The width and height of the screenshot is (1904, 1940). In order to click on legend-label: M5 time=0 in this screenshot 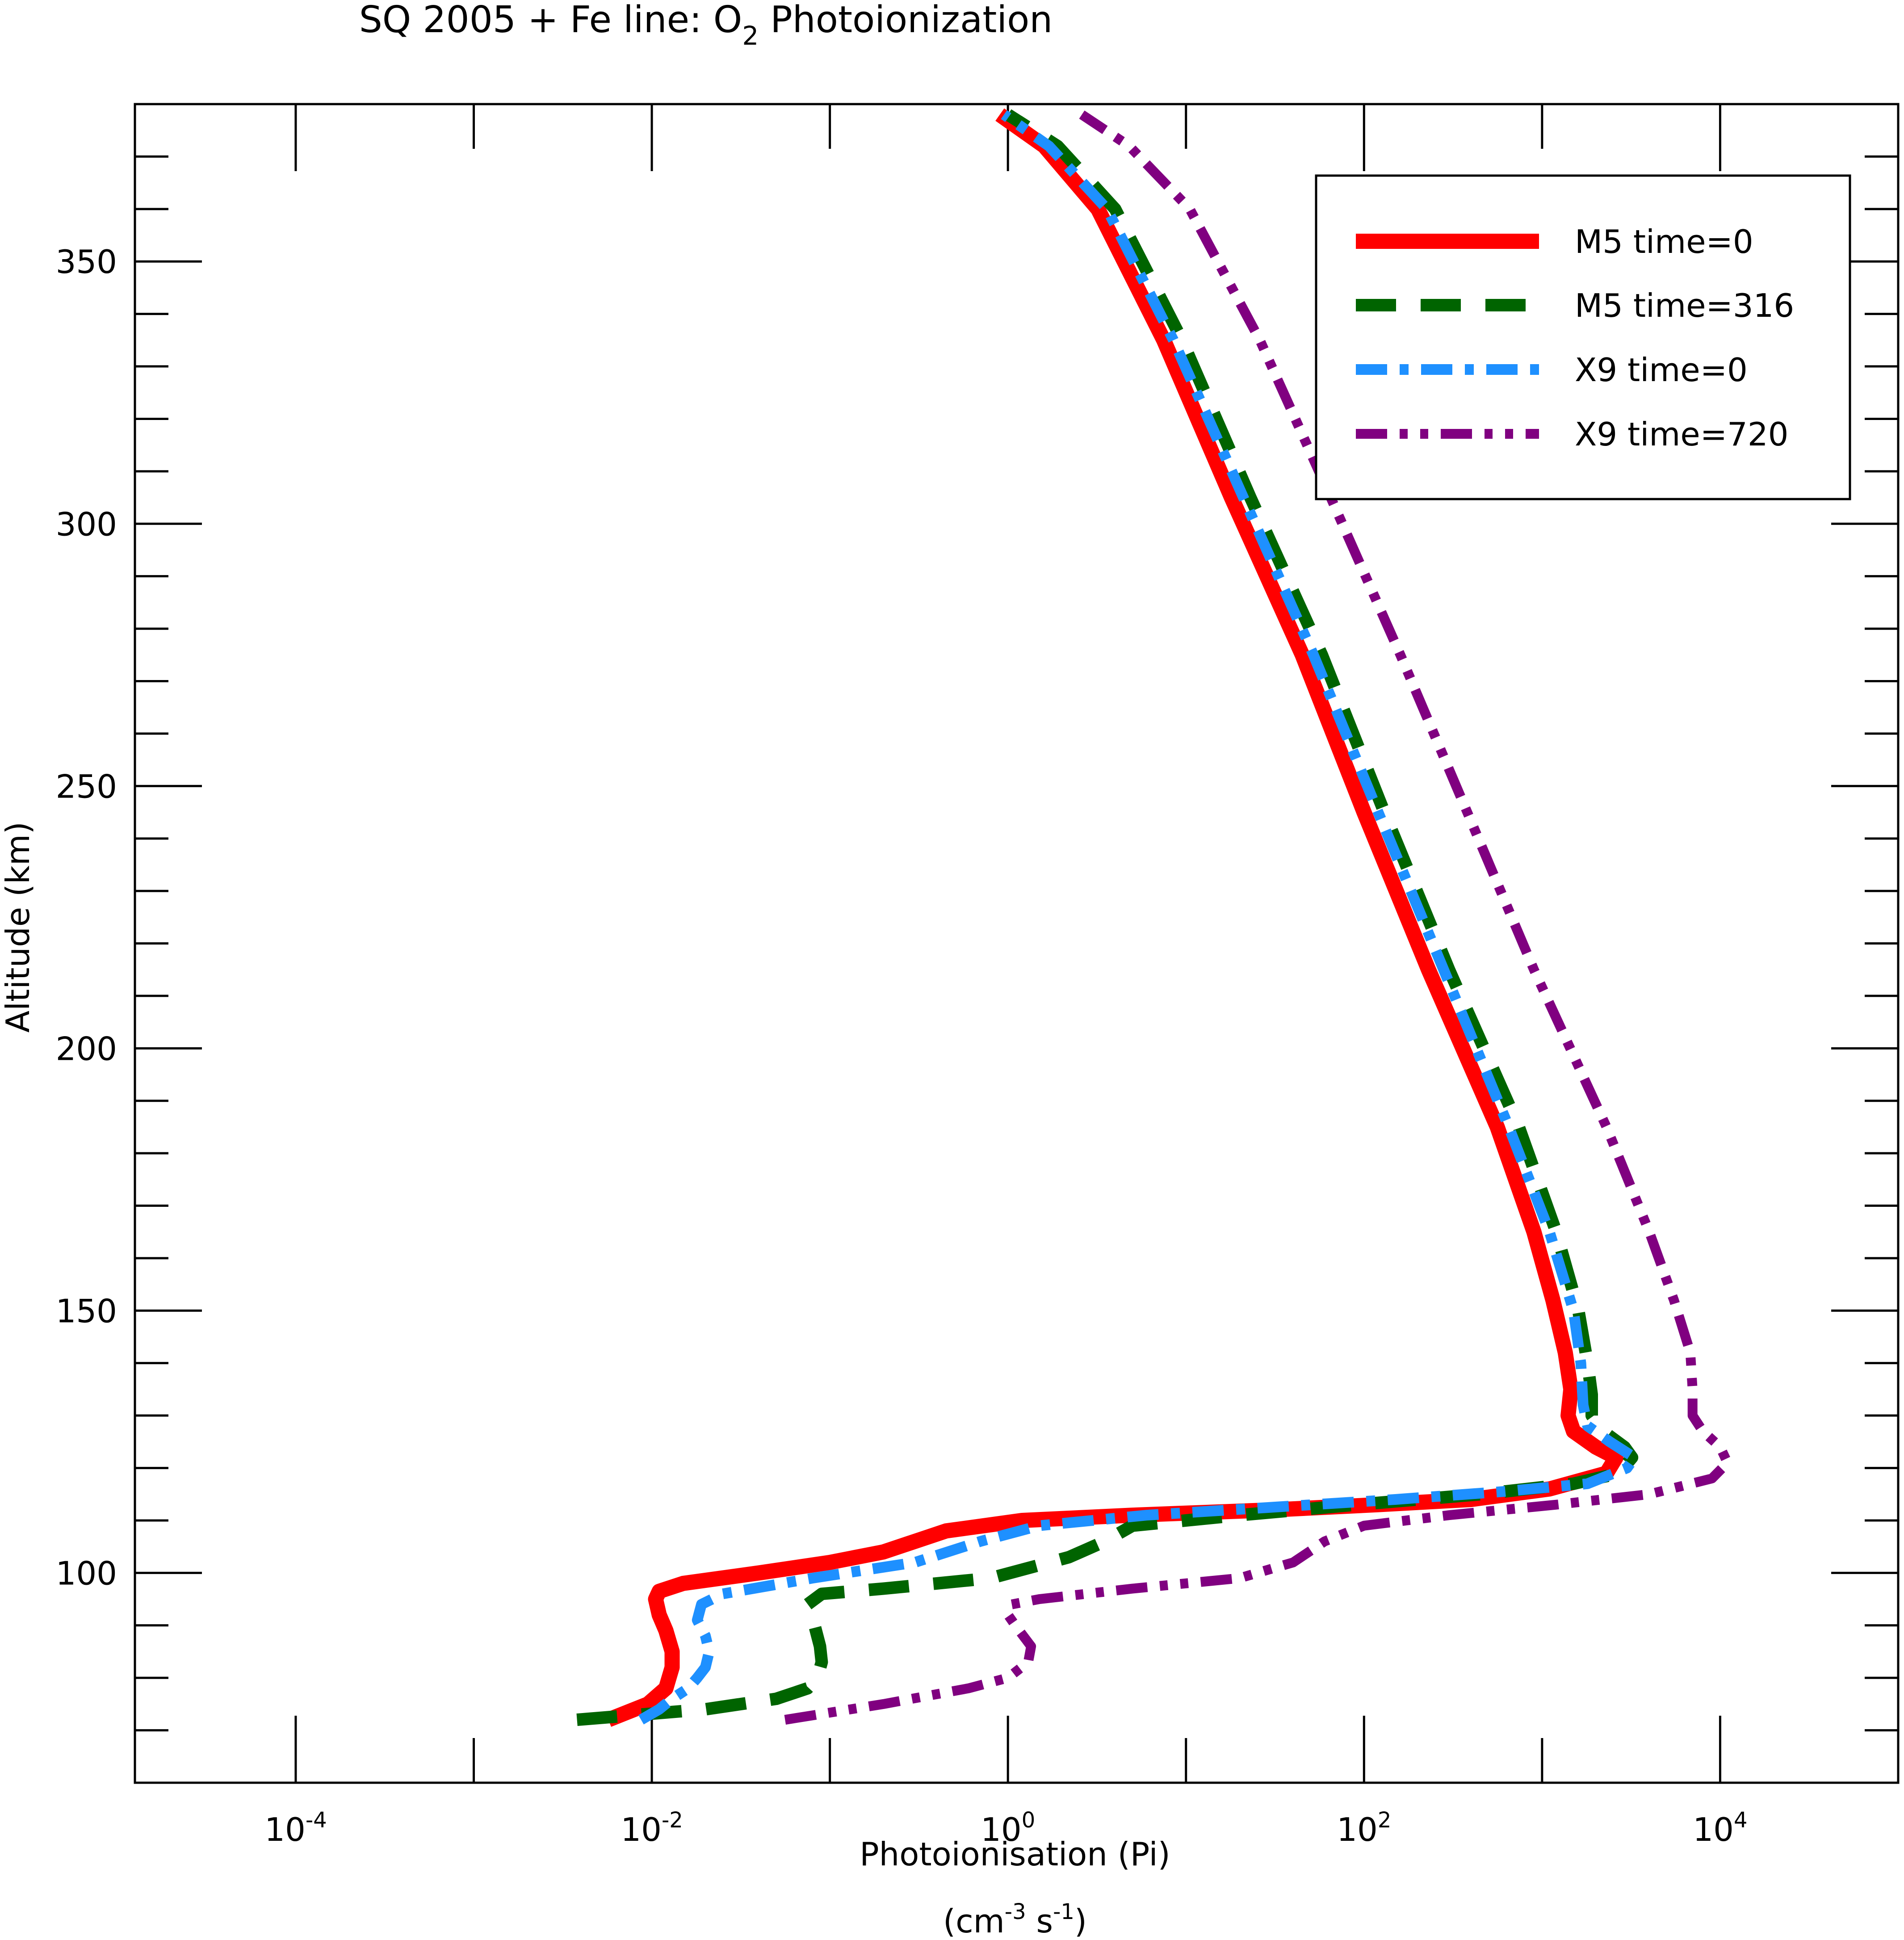, I will do `click(1664, 242)`.